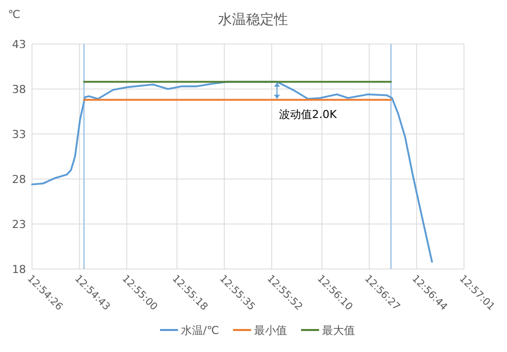  I want to click on legend-label: 最小值, so click(271, 330).